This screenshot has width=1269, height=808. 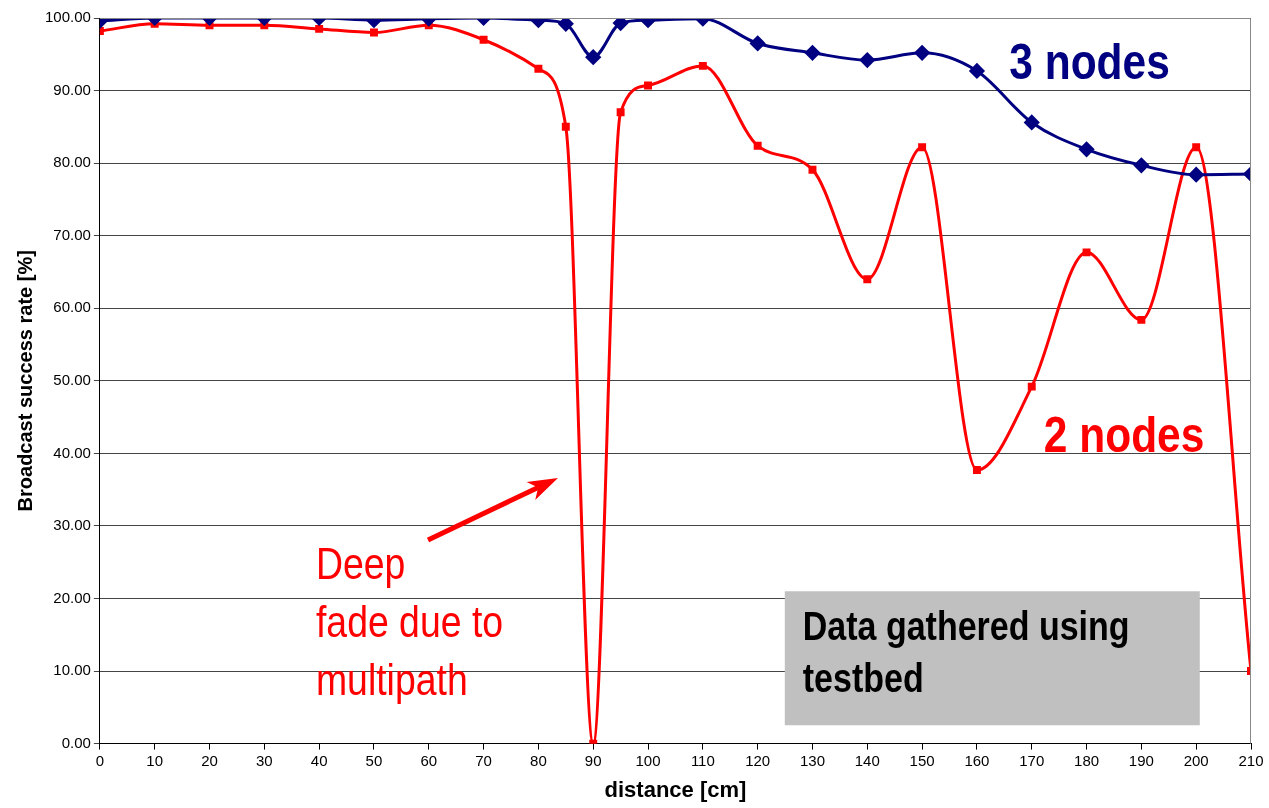 What do you see at coordinates (977, 760) in the screenshot?
I see `x-tick-label: 160` at bounding box center [977, 760].